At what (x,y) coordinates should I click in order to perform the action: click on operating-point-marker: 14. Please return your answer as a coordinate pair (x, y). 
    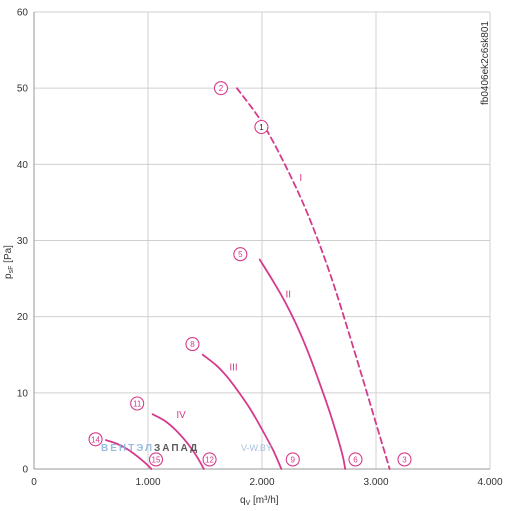
    Looking at the image, I should click on (95, 439).